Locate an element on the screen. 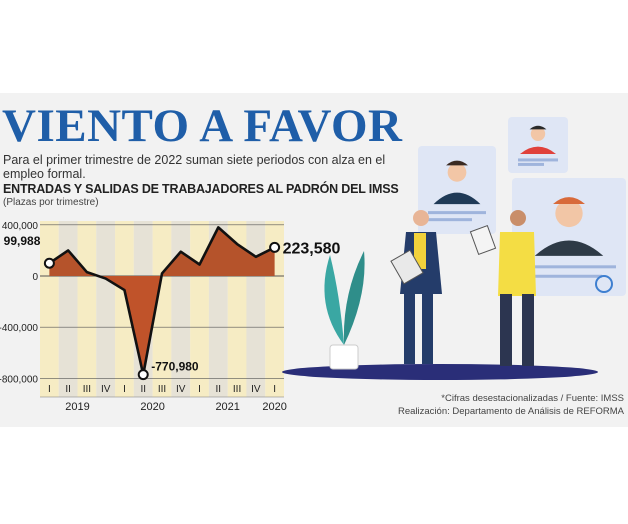 This screenshot has height=524, width=628. x-year-label: 2021 is located at coordinates (227, 407).